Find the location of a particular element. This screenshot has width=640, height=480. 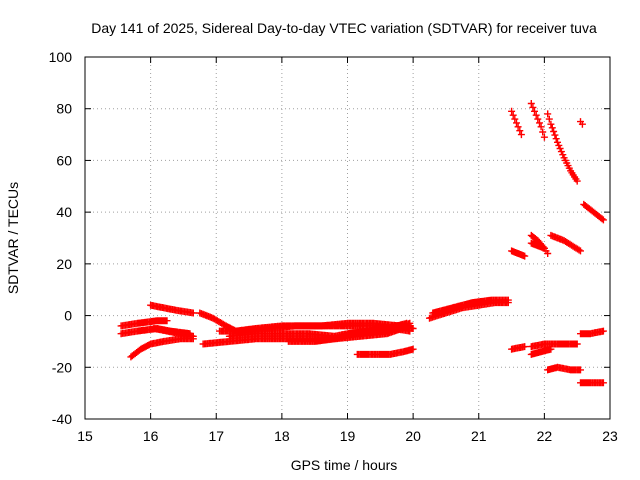

y-tick-label: 60 is located at coordinates (64, 160).